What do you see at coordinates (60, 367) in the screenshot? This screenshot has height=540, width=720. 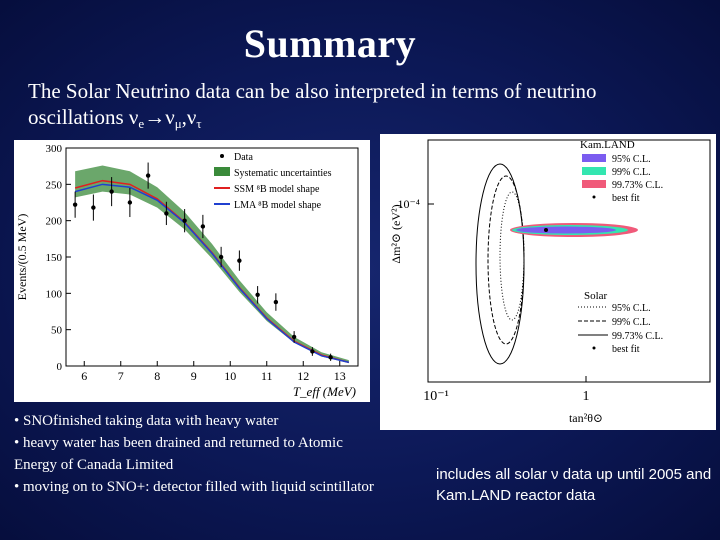 I see `y-tick-label: 0` at bounding box center [60, 367].